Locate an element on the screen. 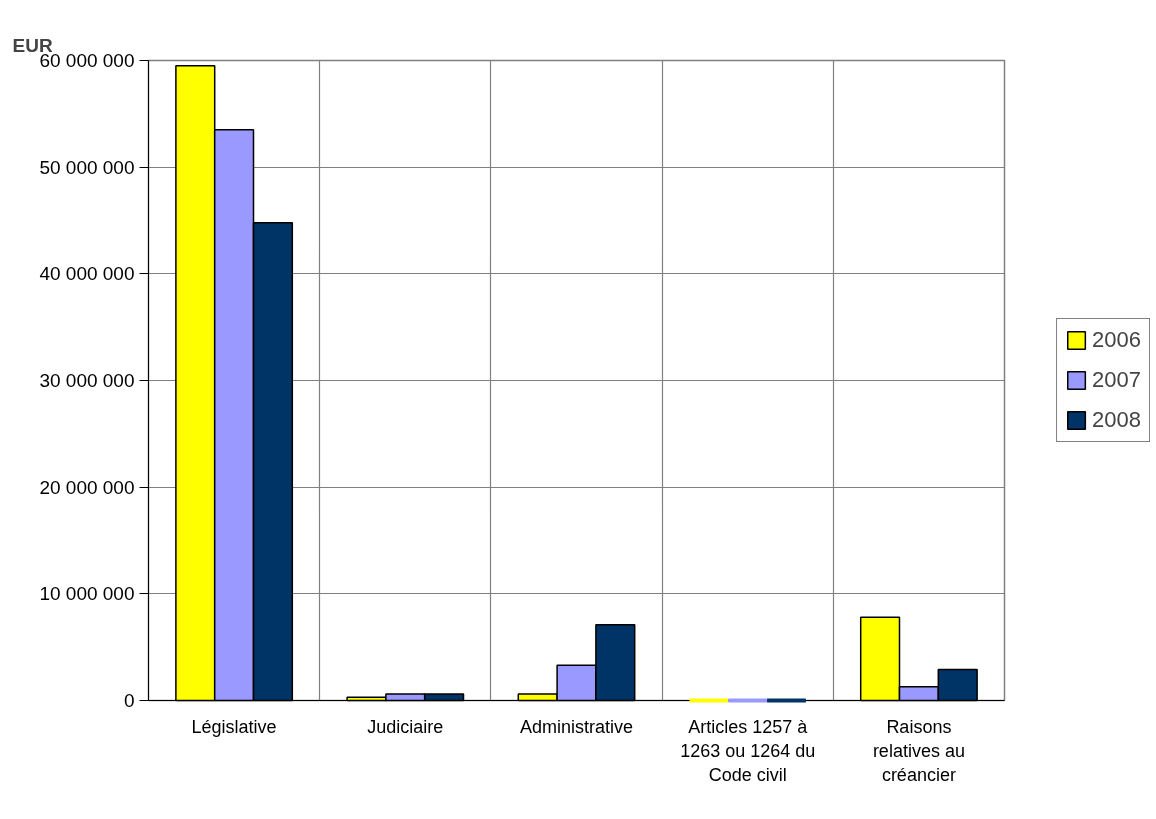 The image size is (1156, 819). x-tick-label: Articles 1257 à 1263 ou 1264 du Code civil is located at coordinates (748, 750).